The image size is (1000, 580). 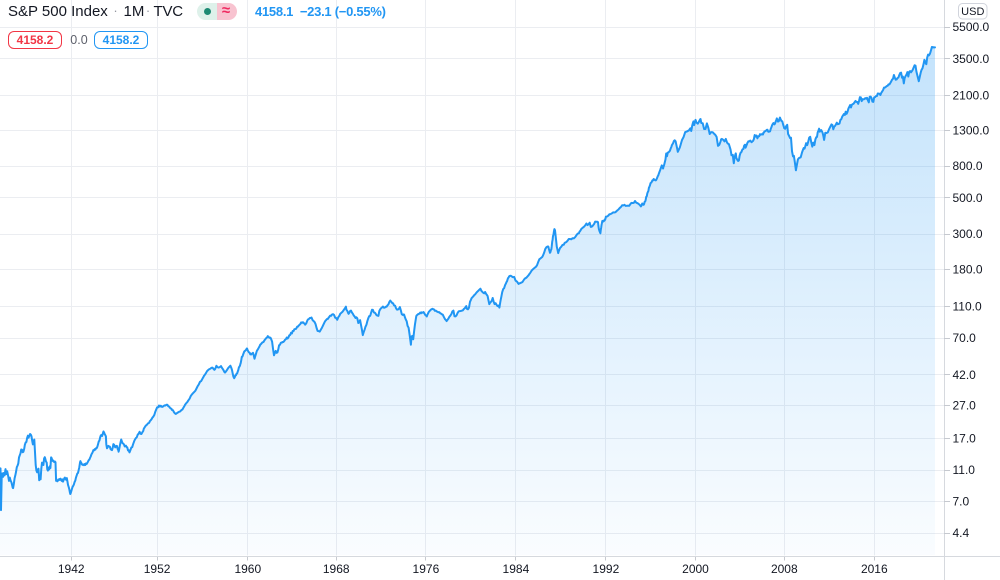 I want to click on svg-text: 2000, so click(x=695, y=569).